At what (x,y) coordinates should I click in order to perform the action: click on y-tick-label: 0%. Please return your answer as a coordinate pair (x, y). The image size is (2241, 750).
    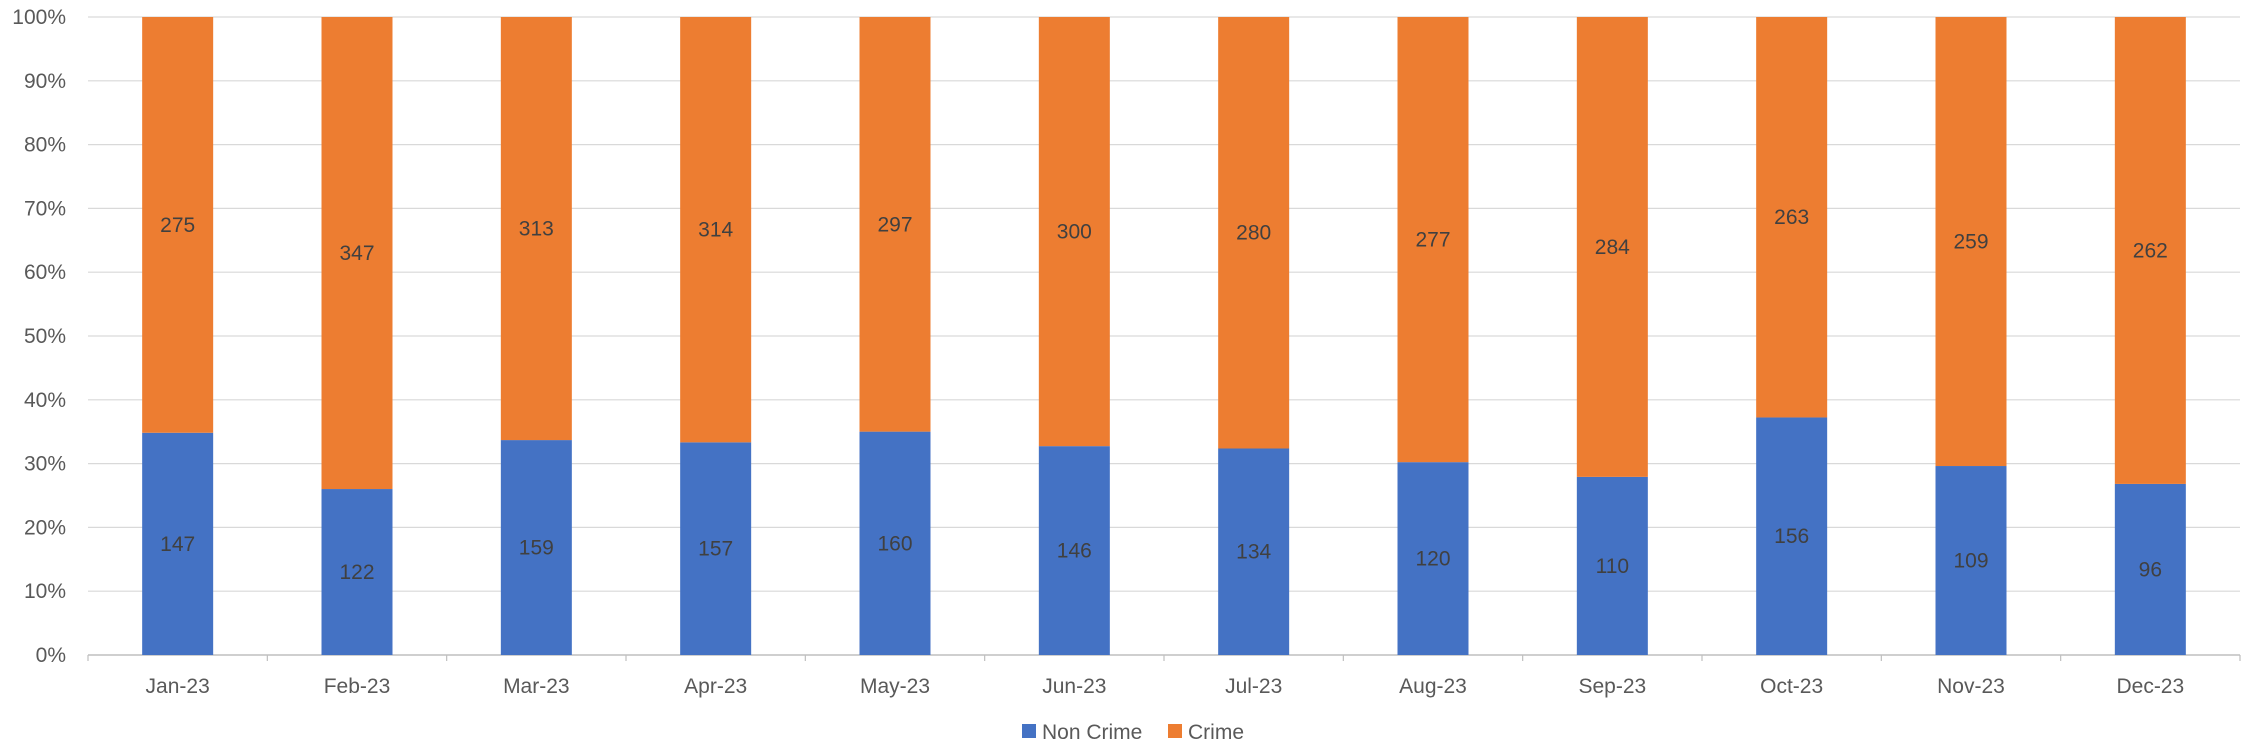
    Looking at the image, I should click on (51, 655).